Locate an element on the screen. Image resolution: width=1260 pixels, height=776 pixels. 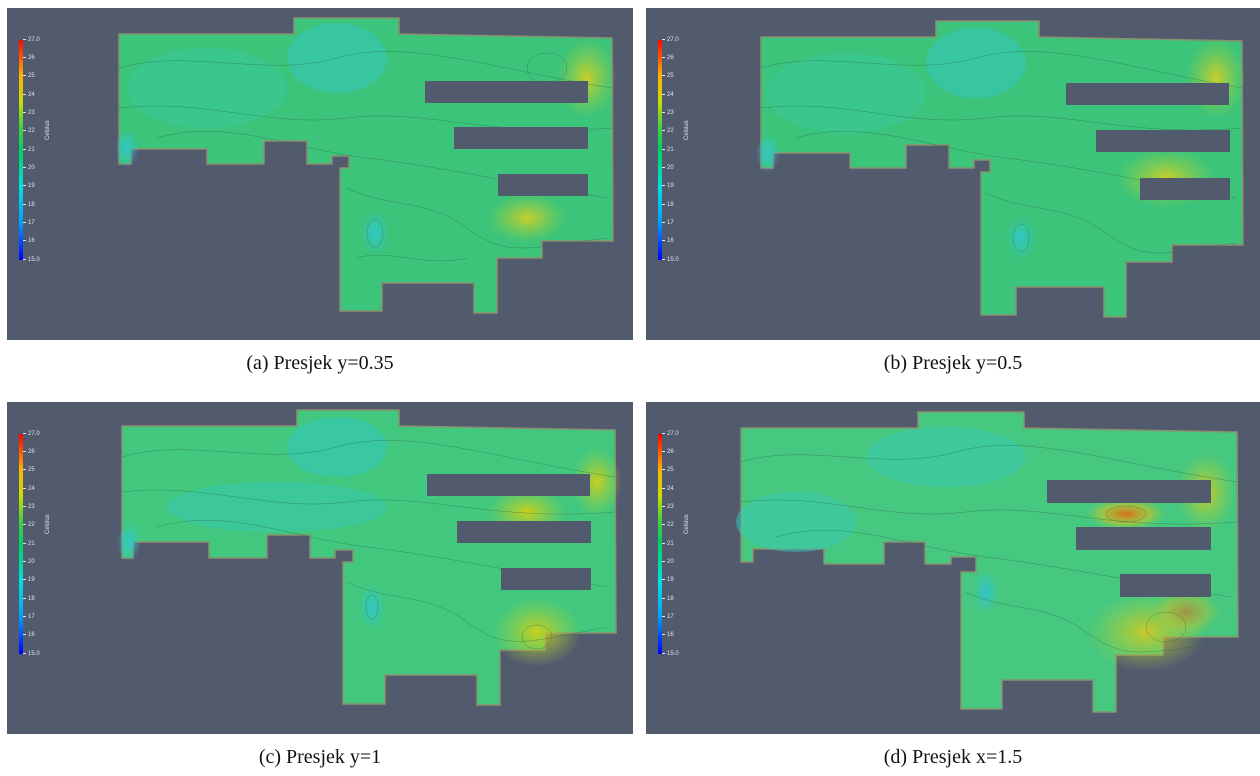
floorplan-contour-map is located at coordinates (1001, 169).